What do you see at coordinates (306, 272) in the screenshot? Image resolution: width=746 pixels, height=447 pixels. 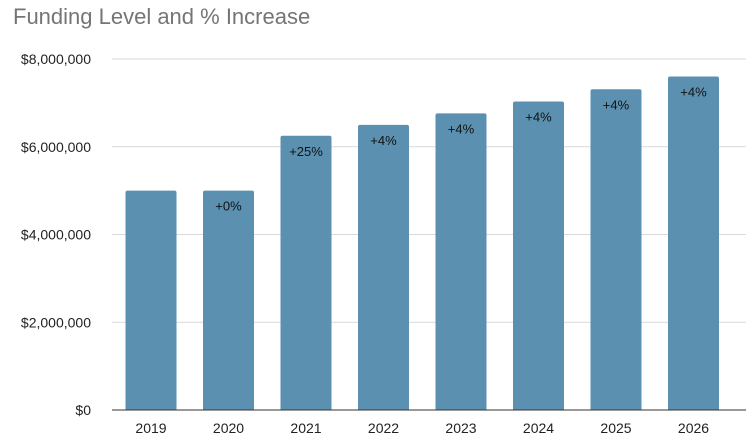 I see `bar-2021` at bounding box center [306, 272].